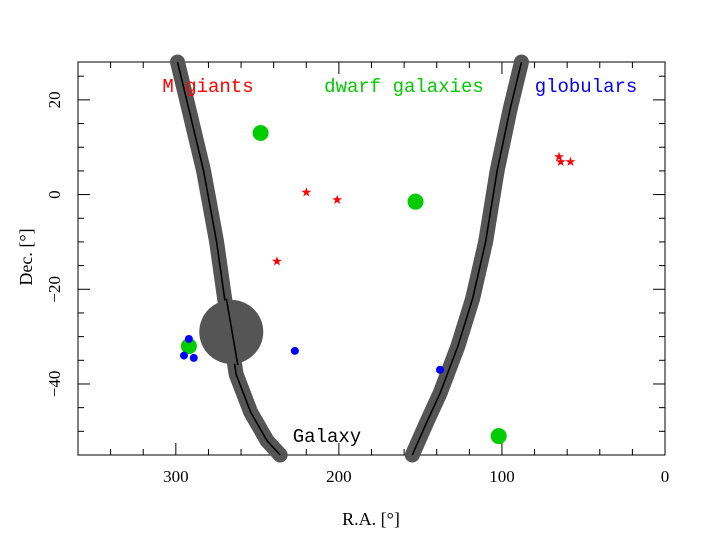  I want to click on y-tick-label: 20, so click(54, 99).